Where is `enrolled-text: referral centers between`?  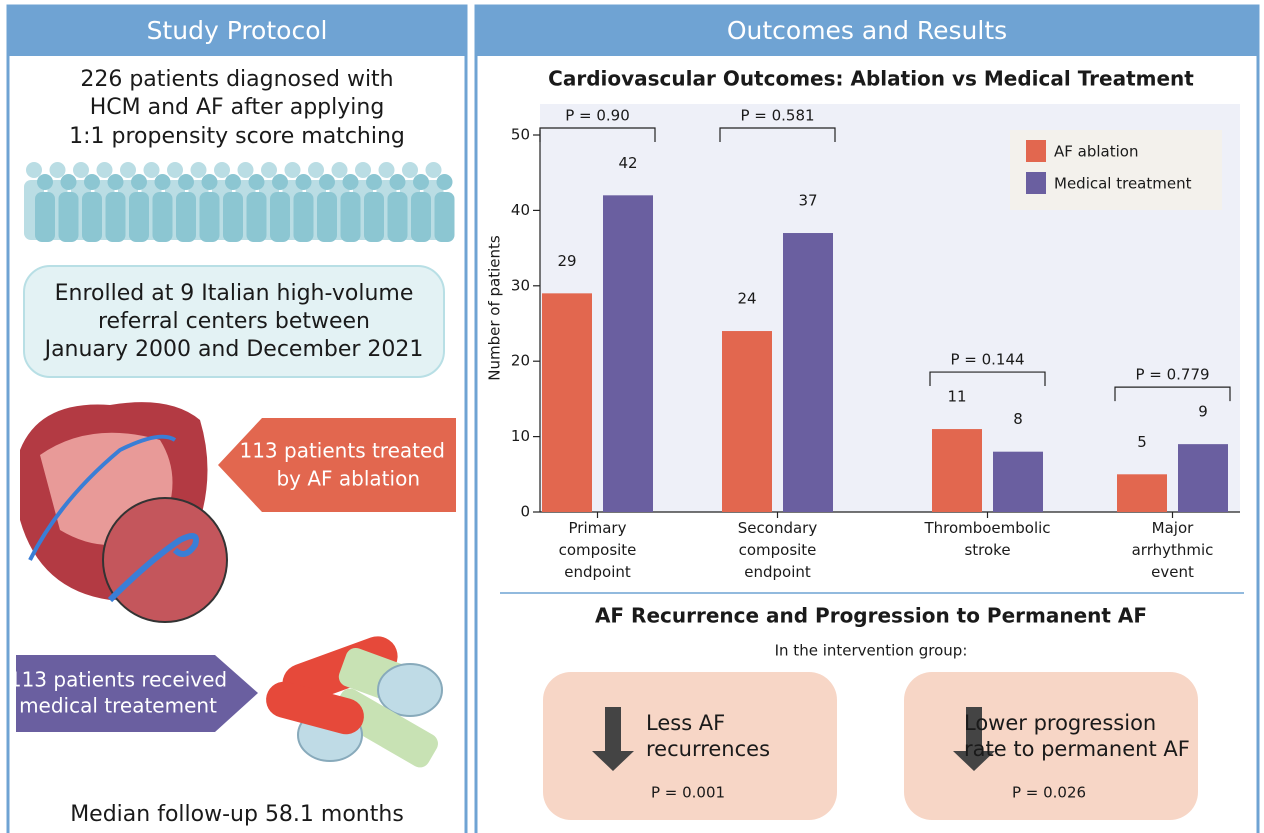 enrolled-text: referral centers between is located at coordinates (234, 321).